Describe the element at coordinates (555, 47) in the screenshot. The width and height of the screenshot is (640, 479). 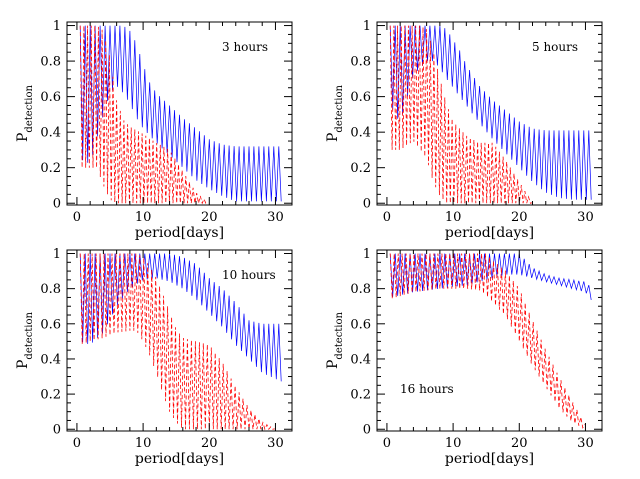
I see `panel-annotation: 5 hours` at that location.